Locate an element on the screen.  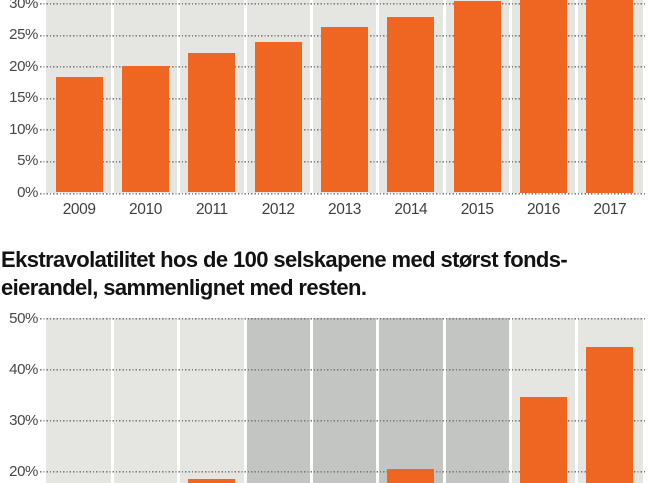
y-tick-10: 10% is located at coordinates (23, 129).